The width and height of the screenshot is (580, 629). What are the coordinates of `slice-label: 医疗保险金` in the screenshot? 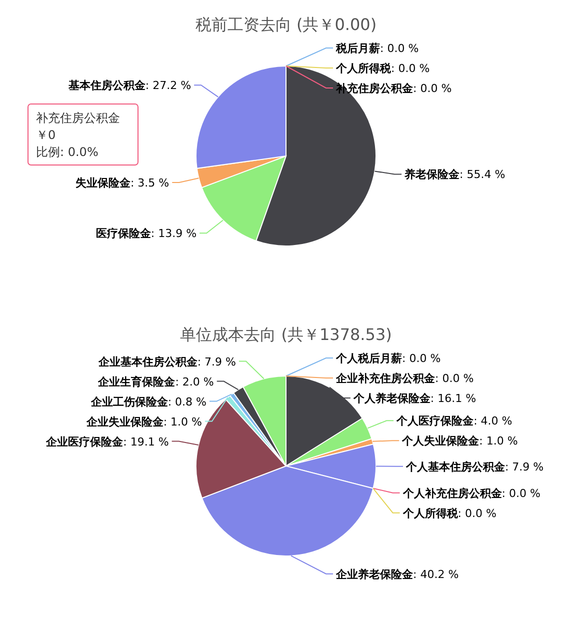 It's located at (124, 233).